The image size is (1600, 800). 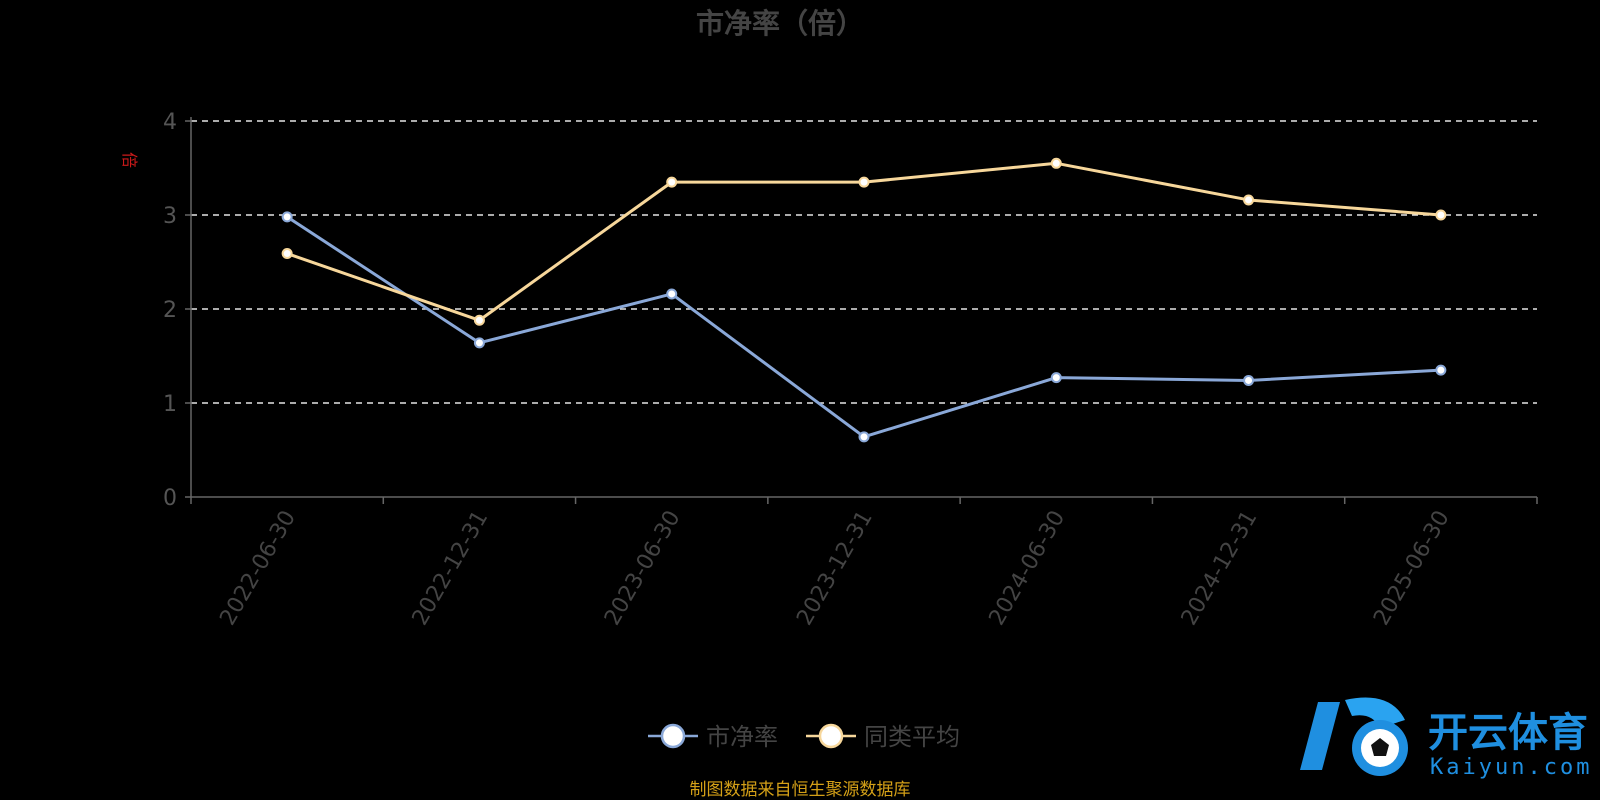 What do you see at coordinates (170, 404) in the screenshot?
I see `y-tick-label: 1` at bounding box center [170, 404].